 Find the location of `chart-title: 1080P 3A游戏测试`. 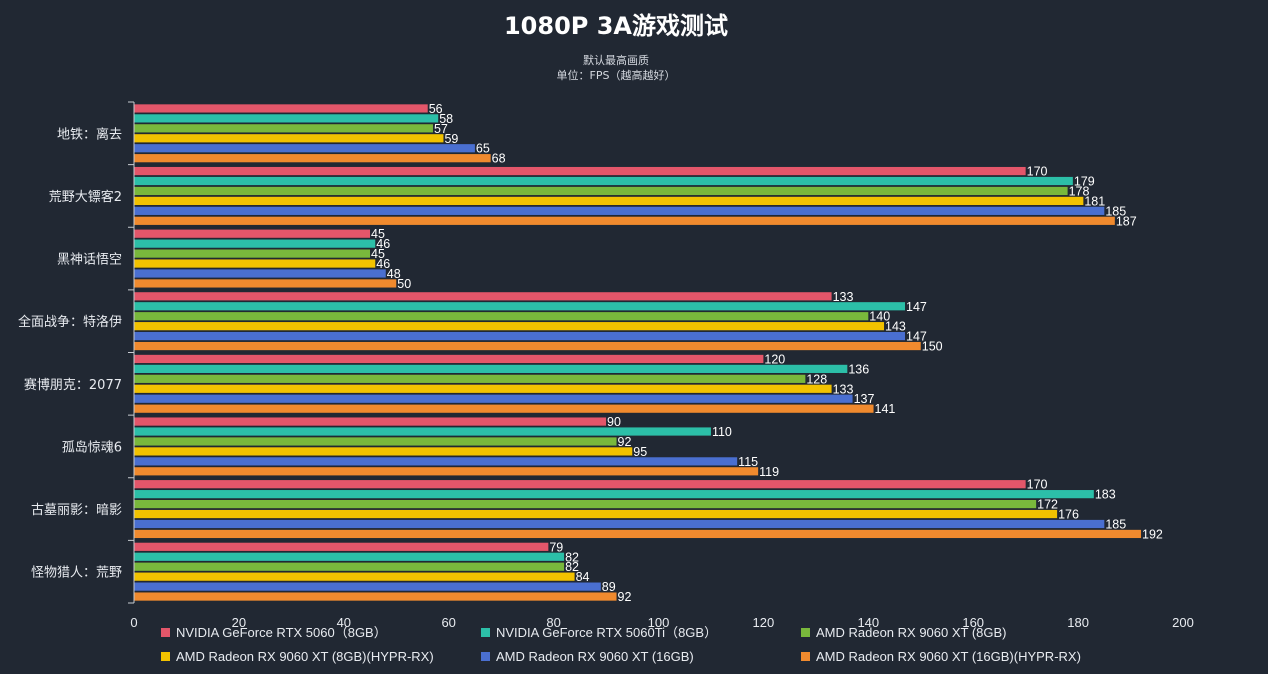

chart-title: 1080P 3A游戏测试 is located at coordinates (616, 26).